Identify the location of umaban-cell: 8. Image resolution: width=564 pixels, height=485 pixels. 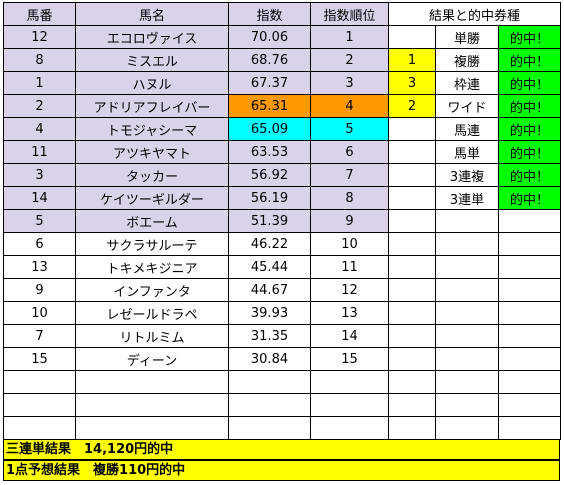
(39, 60).